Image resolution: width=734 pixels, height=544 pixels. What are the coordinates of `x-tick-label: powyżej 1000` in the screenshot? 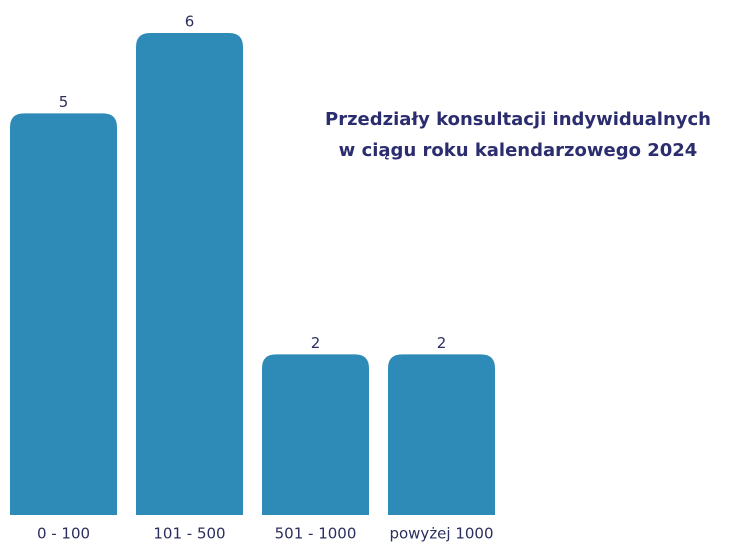 It's located at (441, 534).